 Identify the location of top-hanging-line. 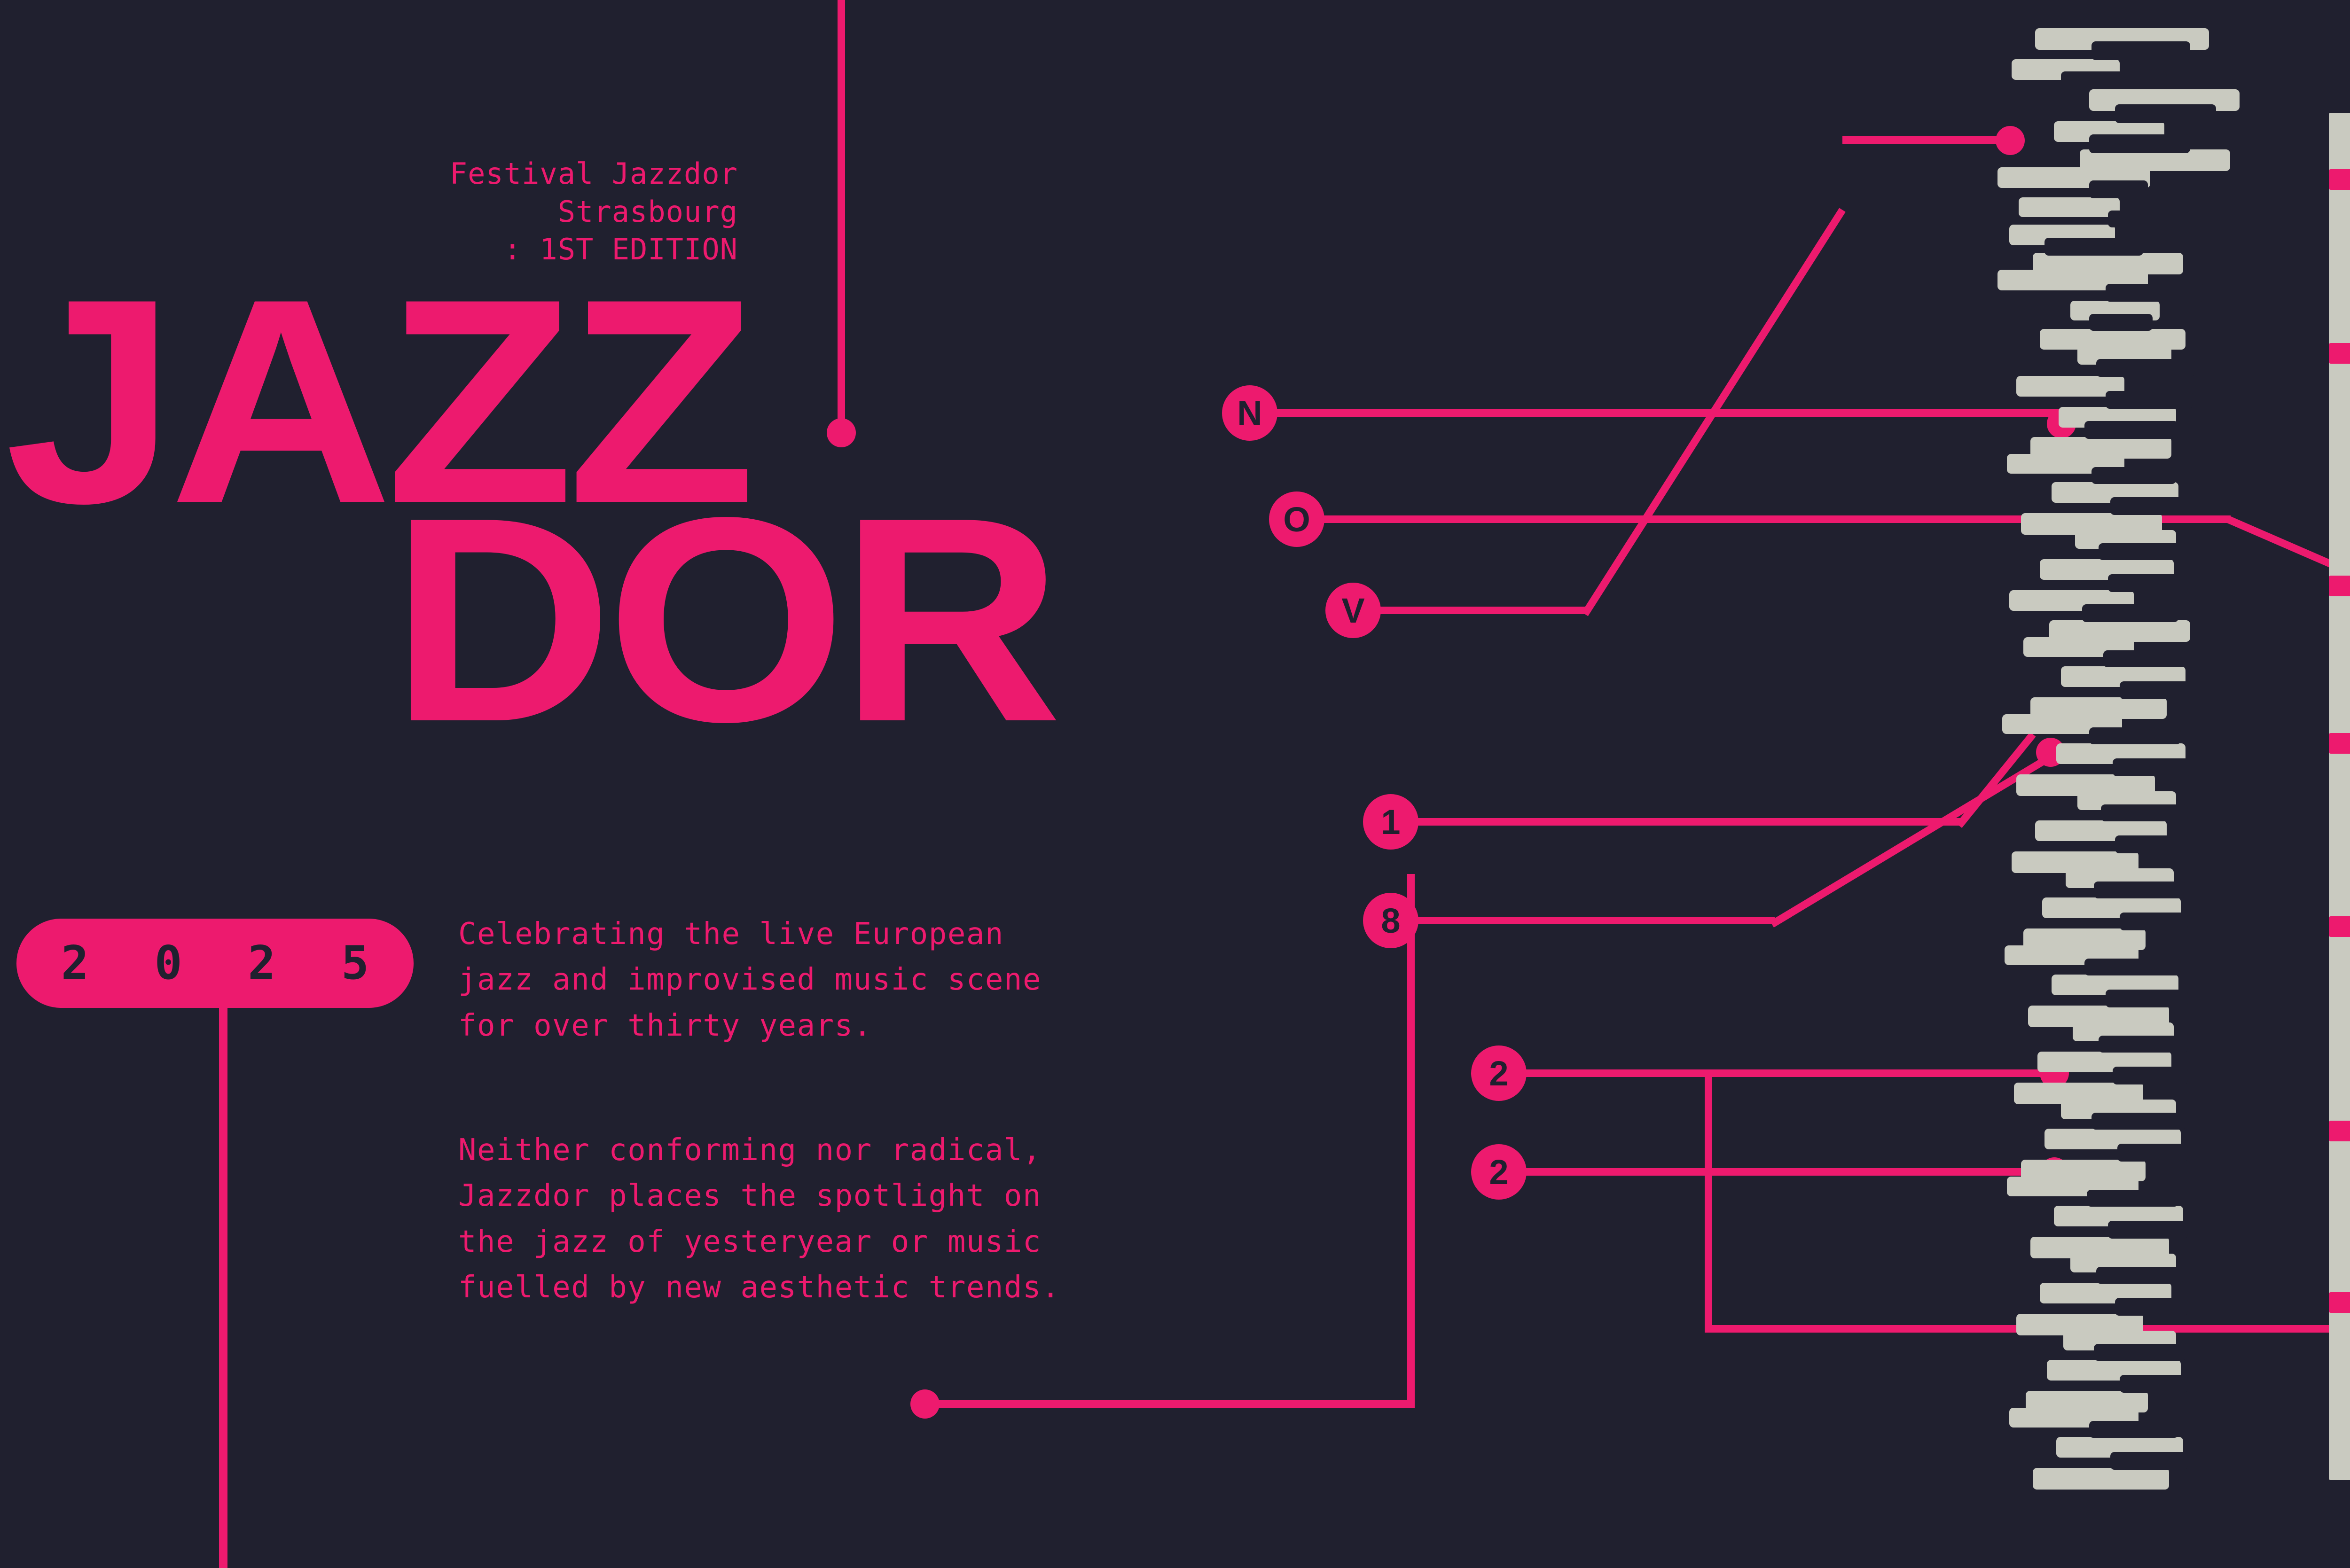
(841, 211).